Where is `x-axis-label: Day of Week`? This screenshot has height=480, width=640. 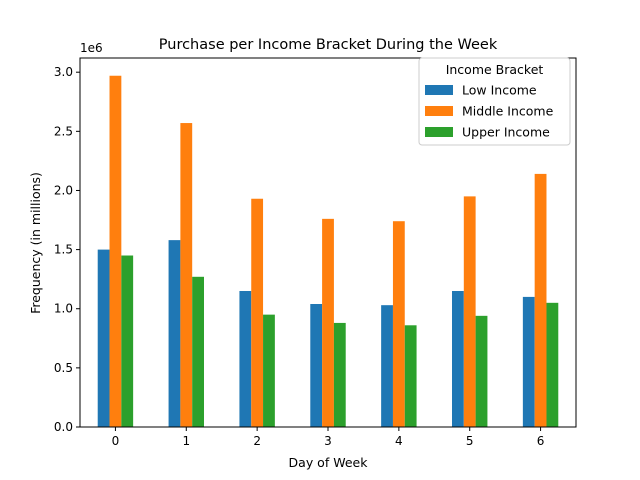 x-axis-label: Day of Week is located at coordinates (329, 462).